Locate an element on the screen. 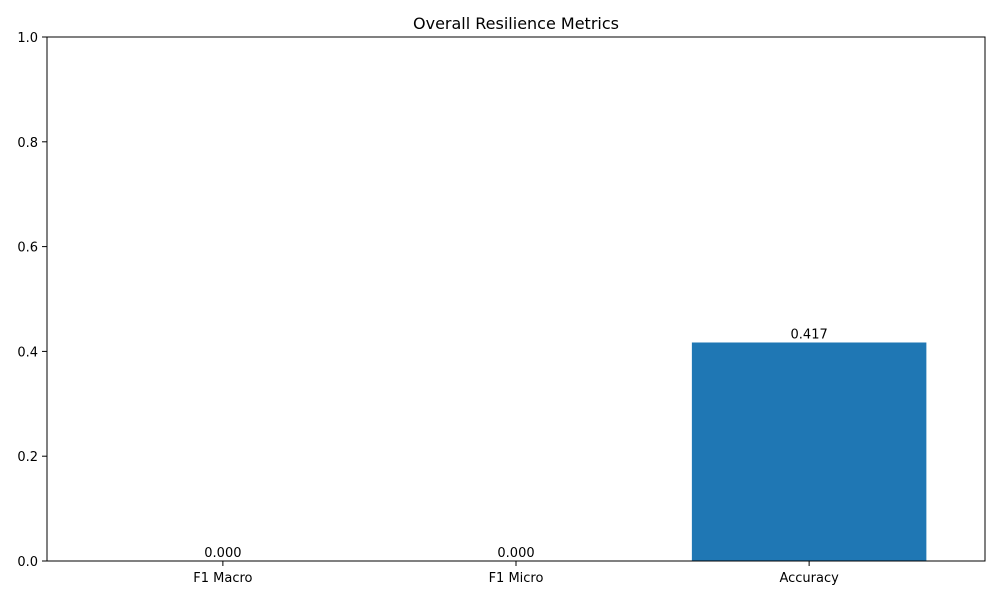 The width and height of the screenshot is (1000, 600). y-tick-label: 0.8 is located at coordinates (27, 143).